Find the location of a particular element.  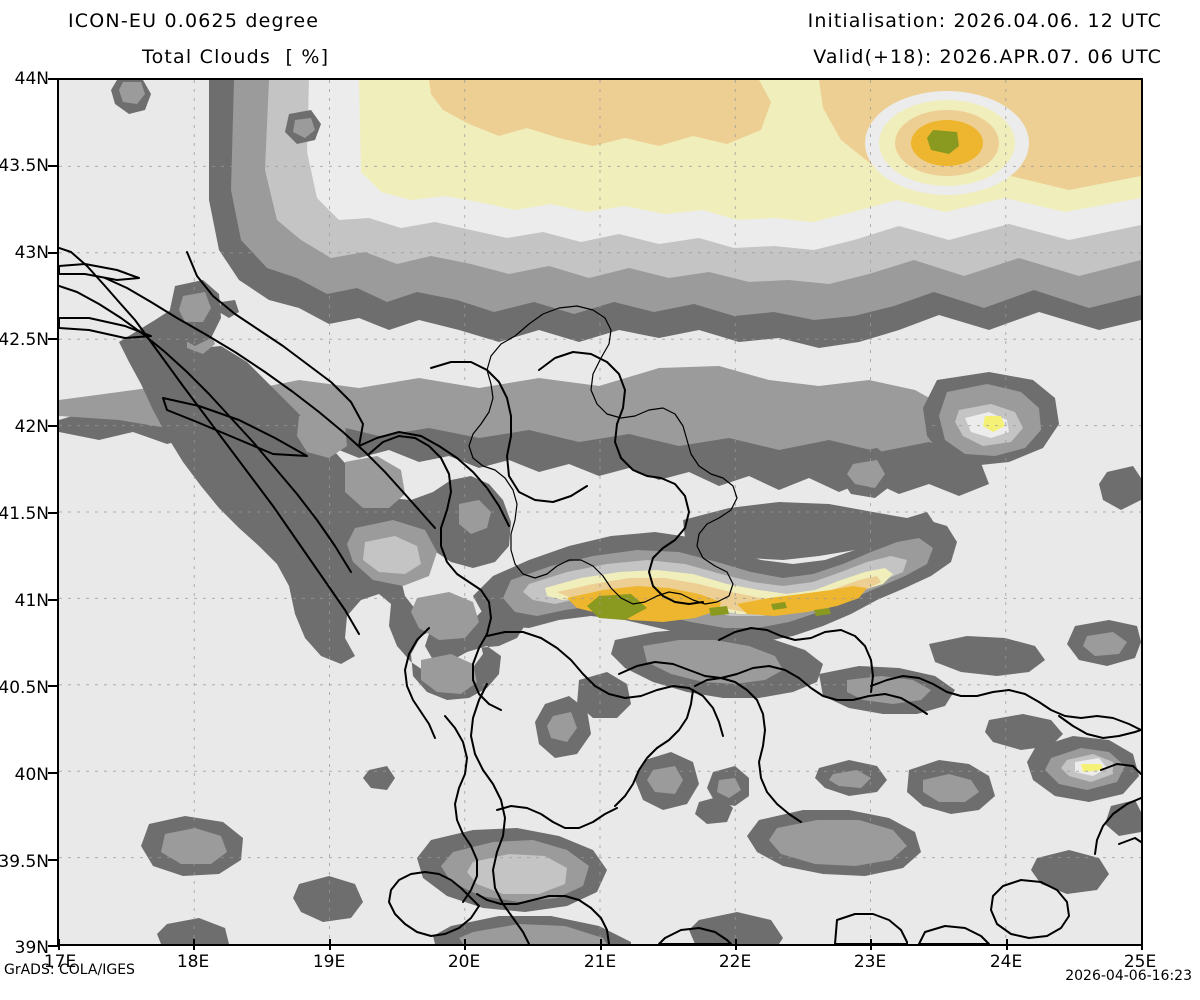

y-tick-42n is located at coordinates (53, 426).